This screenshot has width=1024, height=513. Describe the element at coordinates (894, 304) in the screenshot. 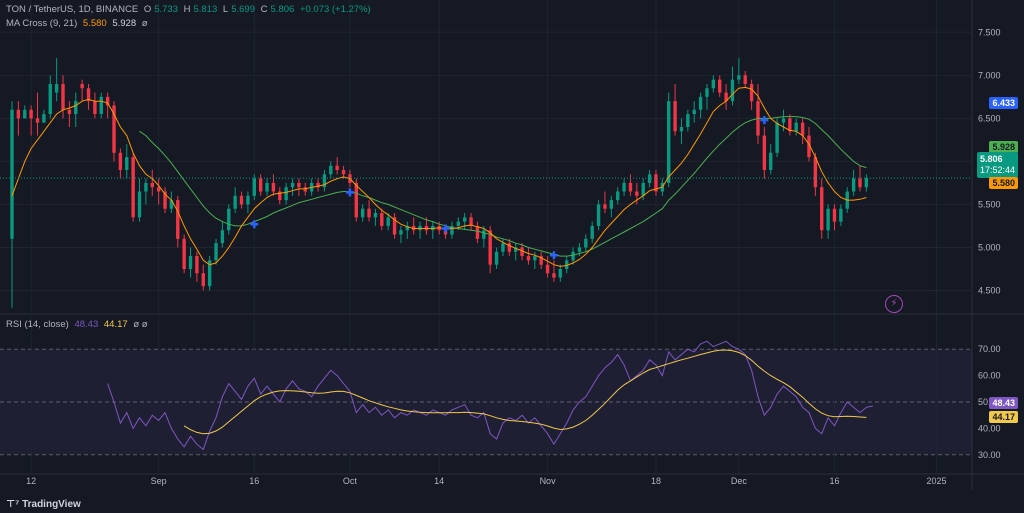

I see `lightning-icon: ⚡` at that location.